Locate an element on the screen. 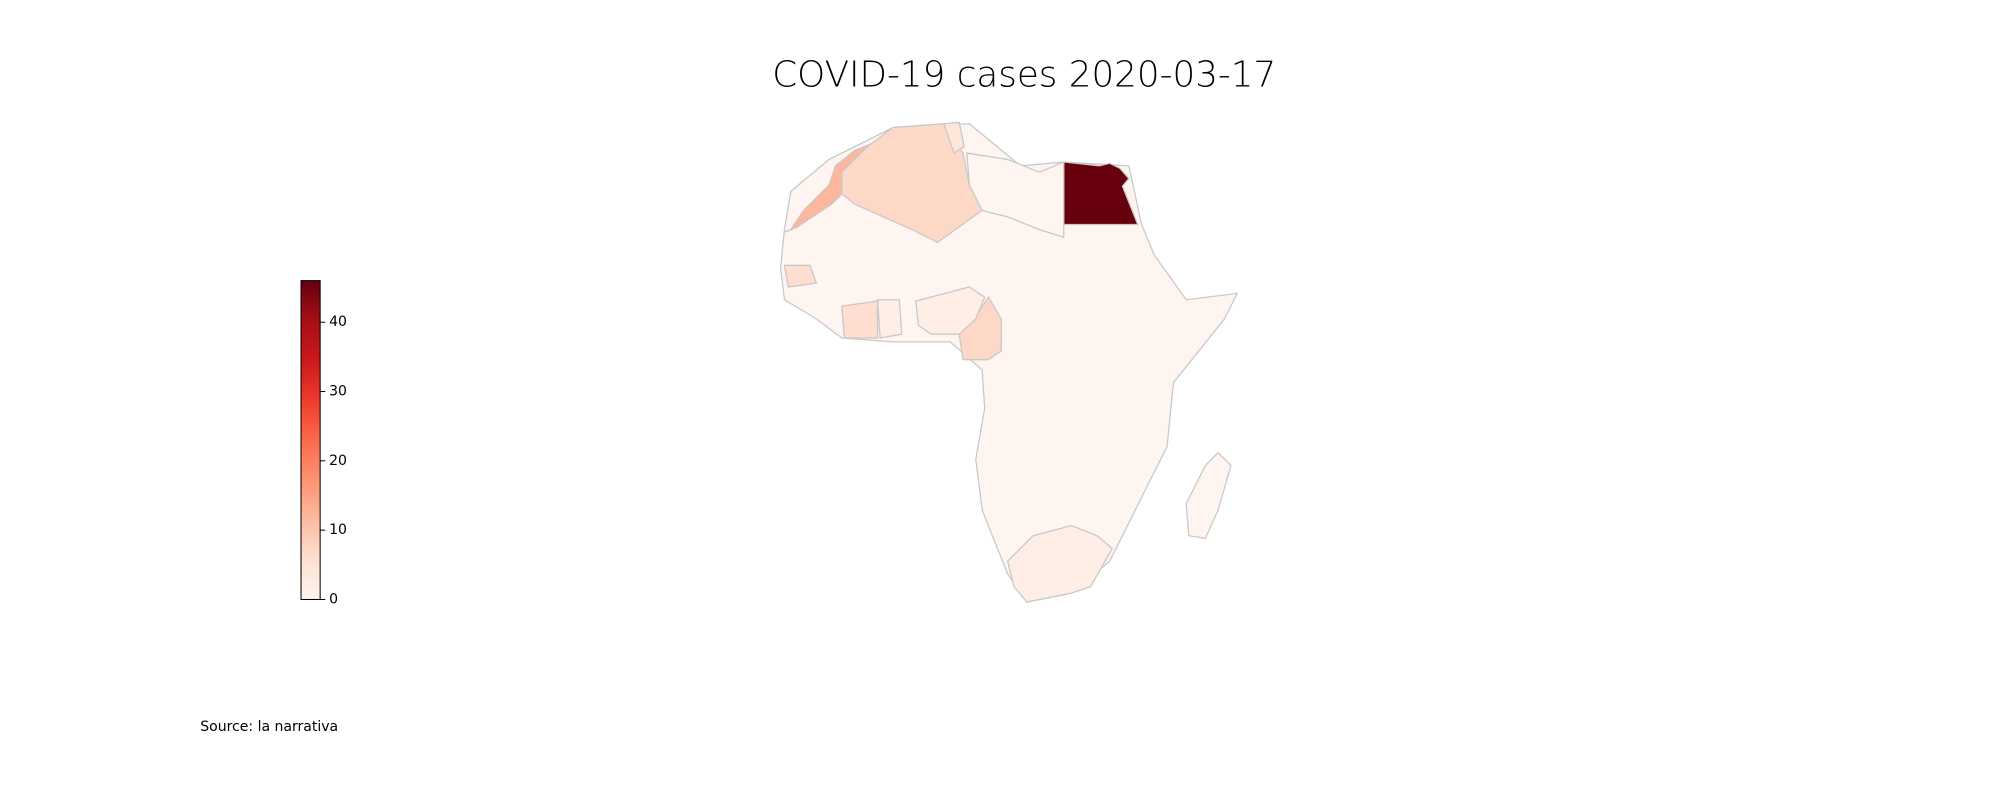 Image resolution: width=2000 pixels, height=800 pixels. regions is located at coordinates (1007, 362).